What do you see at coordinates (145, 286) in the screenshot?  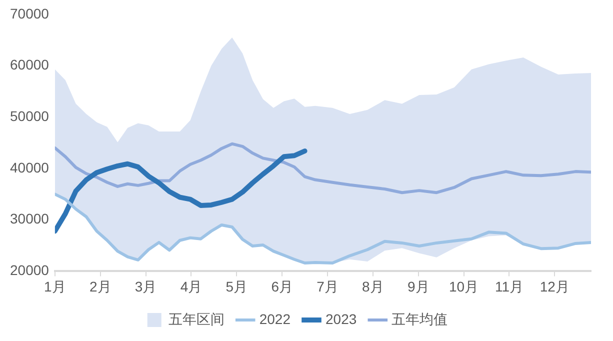 I see `x-tick-label: 3月` at bounding box center [145, 286].